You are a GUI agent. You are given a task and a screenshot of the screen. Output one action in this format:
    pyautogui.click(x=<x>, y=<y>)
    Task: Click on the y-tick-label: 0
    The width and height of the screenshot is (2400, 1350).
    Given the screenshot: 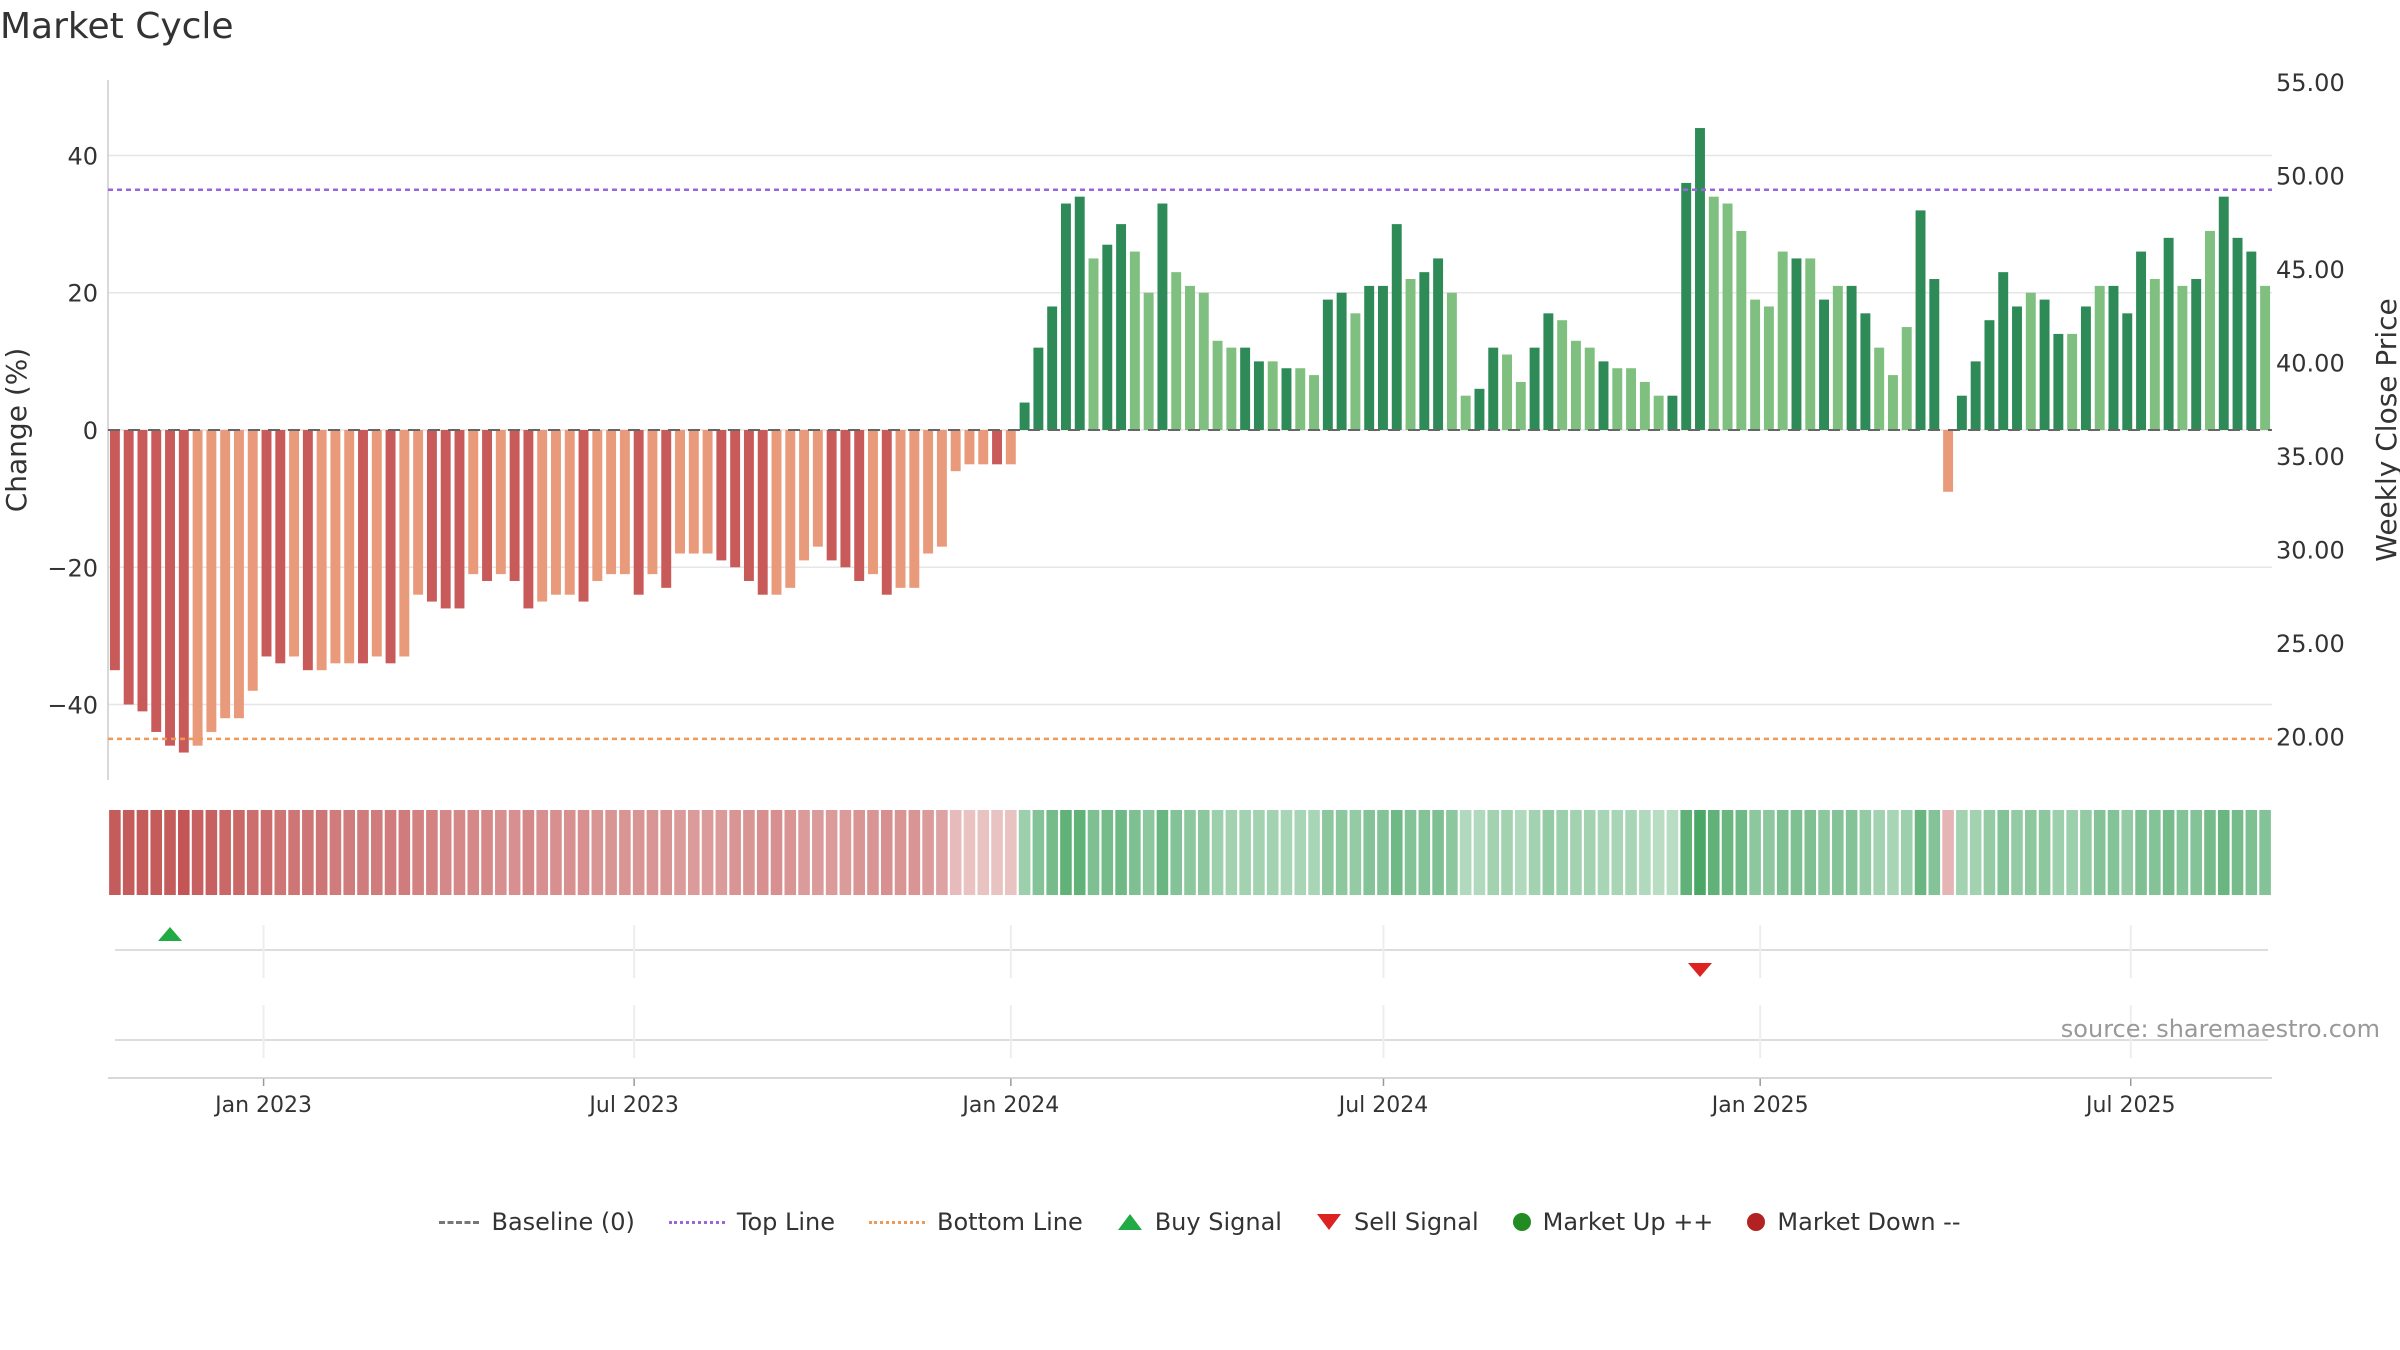 What is the action you would take?
    pyautogui.click(x=90, y=431)
    